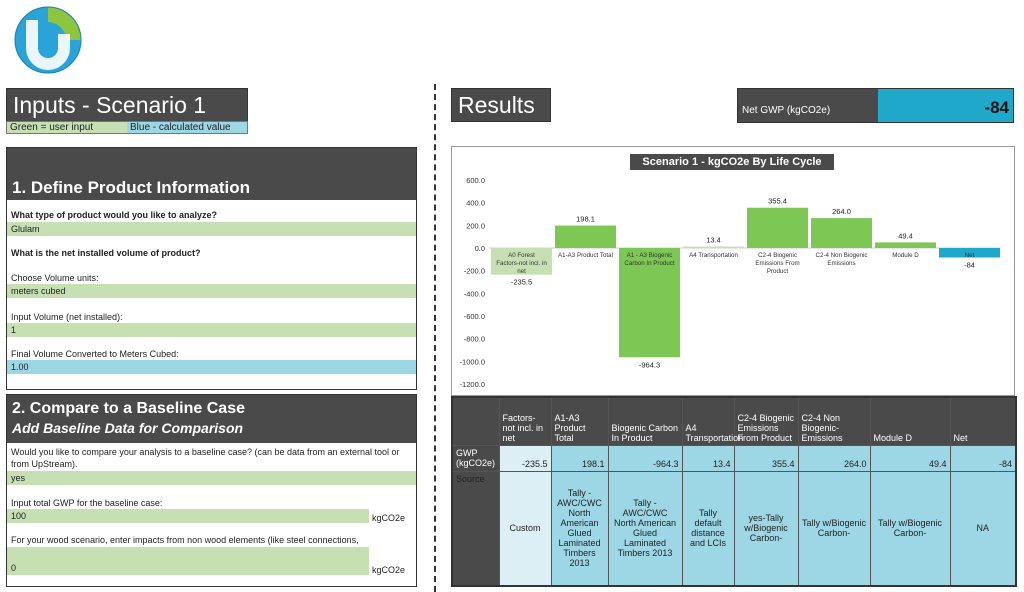 This screenshot has height=592, width=1024. Describe the element at coordinates (766, 458) in the screenshot. I see `gwp-value-cell: 355.4` at that location.